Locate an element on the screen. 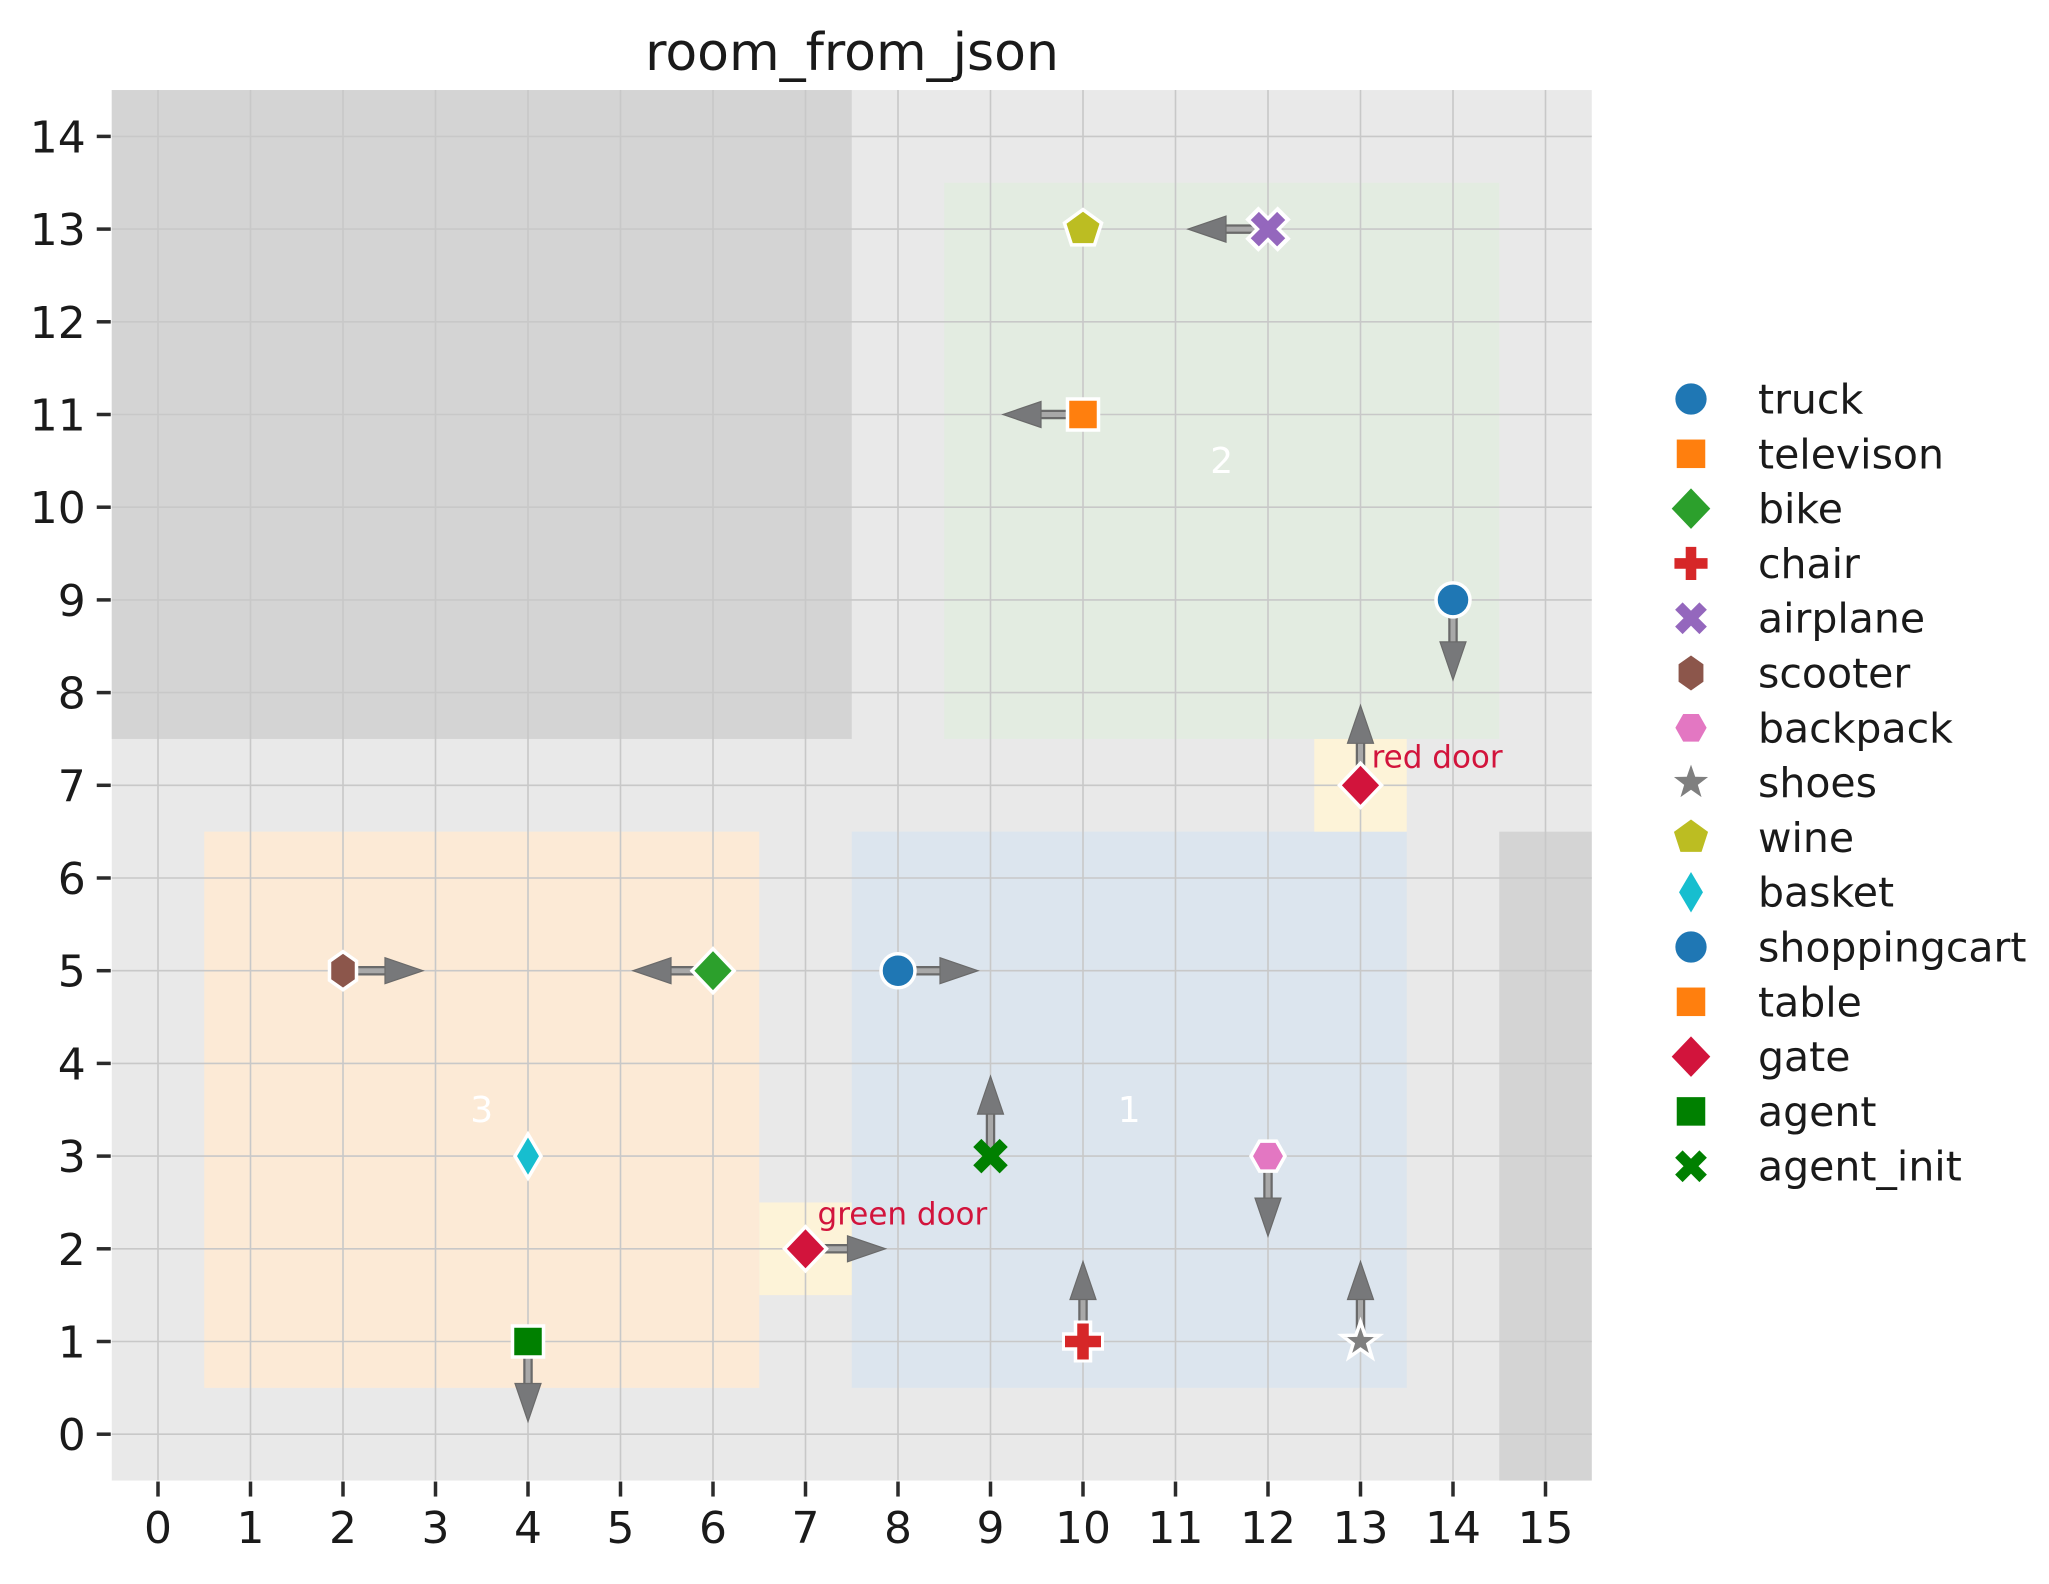 This screenshot has width=2049, height=1584. legend-label-shoes: shoes is located at coordinates (1817, 783).